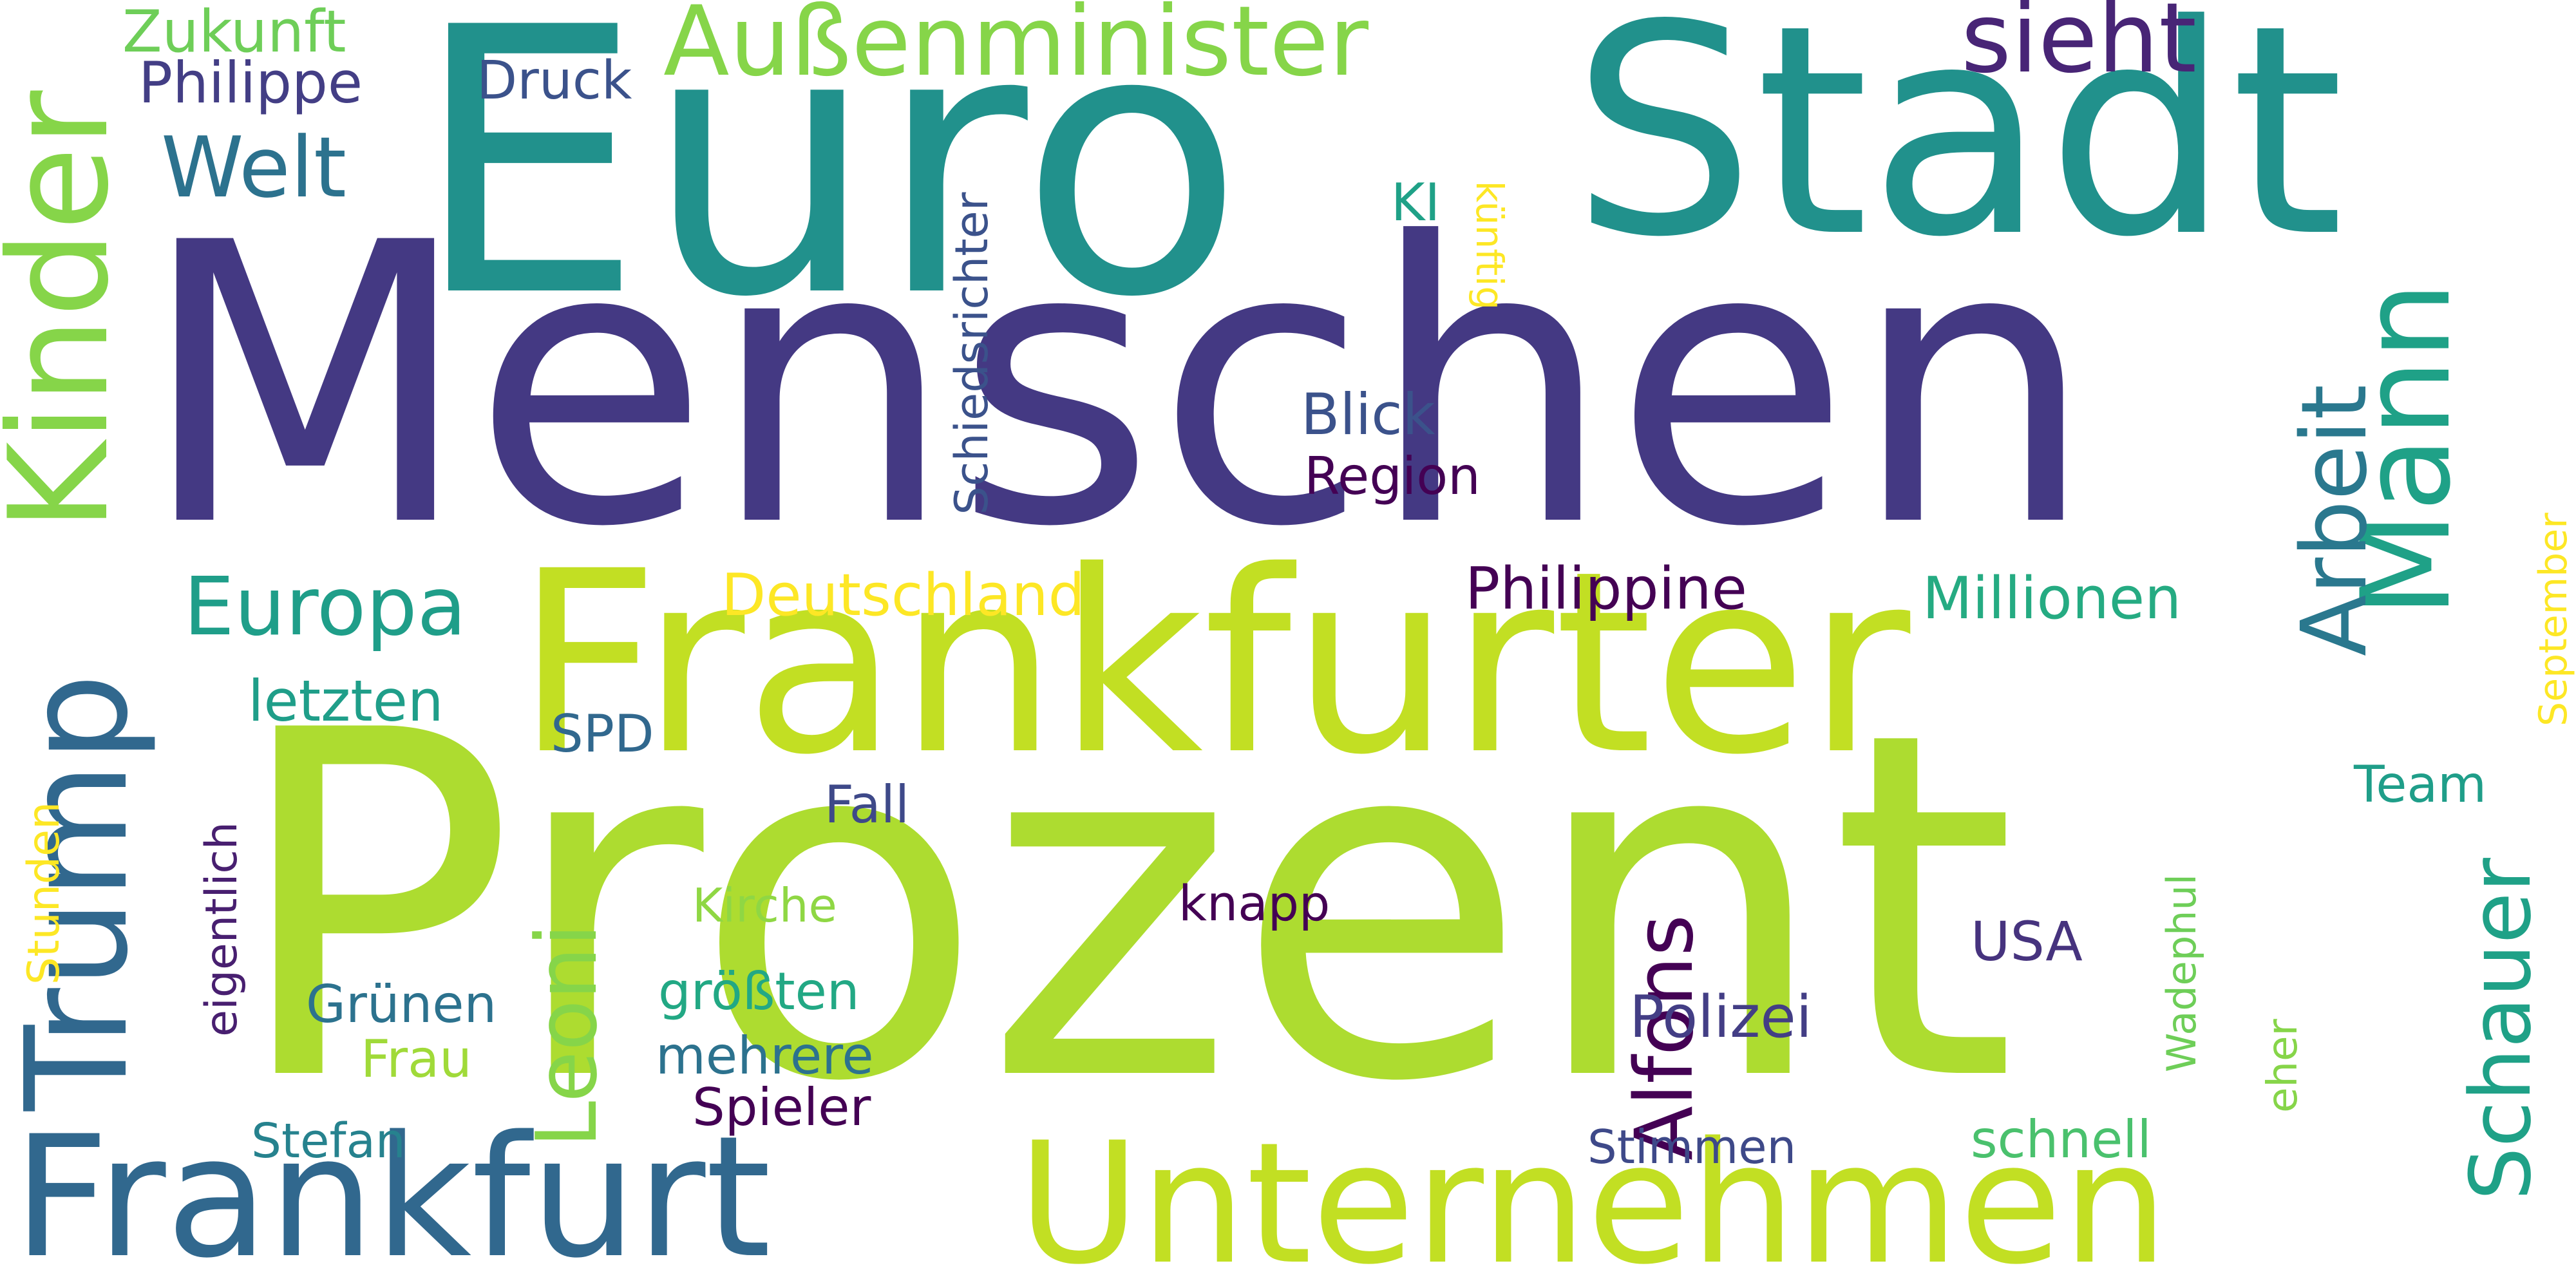  What do you see at coordinates (1416, 202) in the screenshot?
I see `word-ki: KI` at bounding box center [1416, 202].